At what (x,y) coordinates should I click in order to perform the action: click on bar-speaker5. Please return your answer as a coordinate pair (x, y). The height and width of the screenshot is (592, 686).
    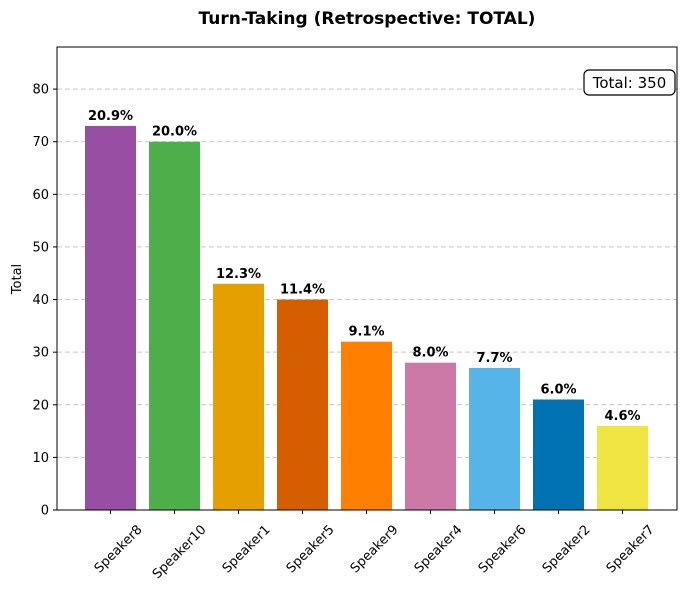
    Looking at the image, I should click on (302, 404).